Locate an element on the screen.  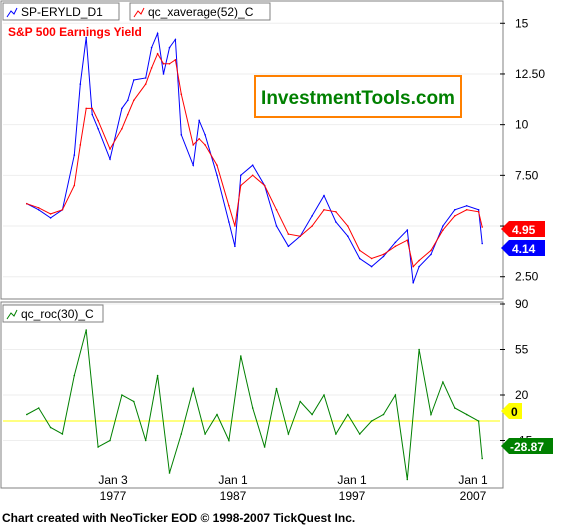
y-tick-label: 12.50 is located at coordinates (530, 74).